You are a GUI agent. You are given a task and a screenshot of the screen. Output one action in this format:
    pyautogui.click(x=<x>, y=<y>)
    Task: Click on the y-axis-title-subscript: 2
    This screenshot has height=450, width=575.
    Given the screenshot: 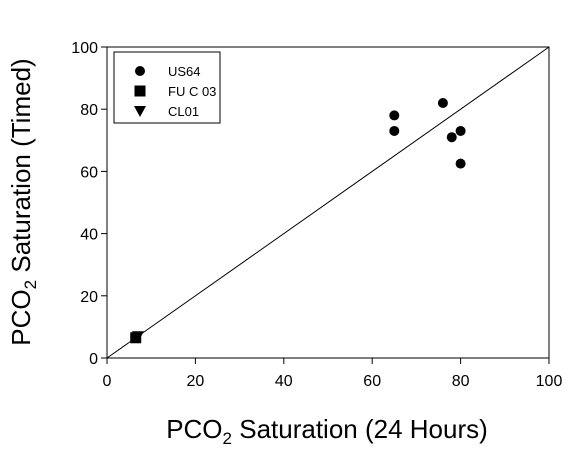 What is the action you would take?
    pyautogui.click(x=30, y=284)
    